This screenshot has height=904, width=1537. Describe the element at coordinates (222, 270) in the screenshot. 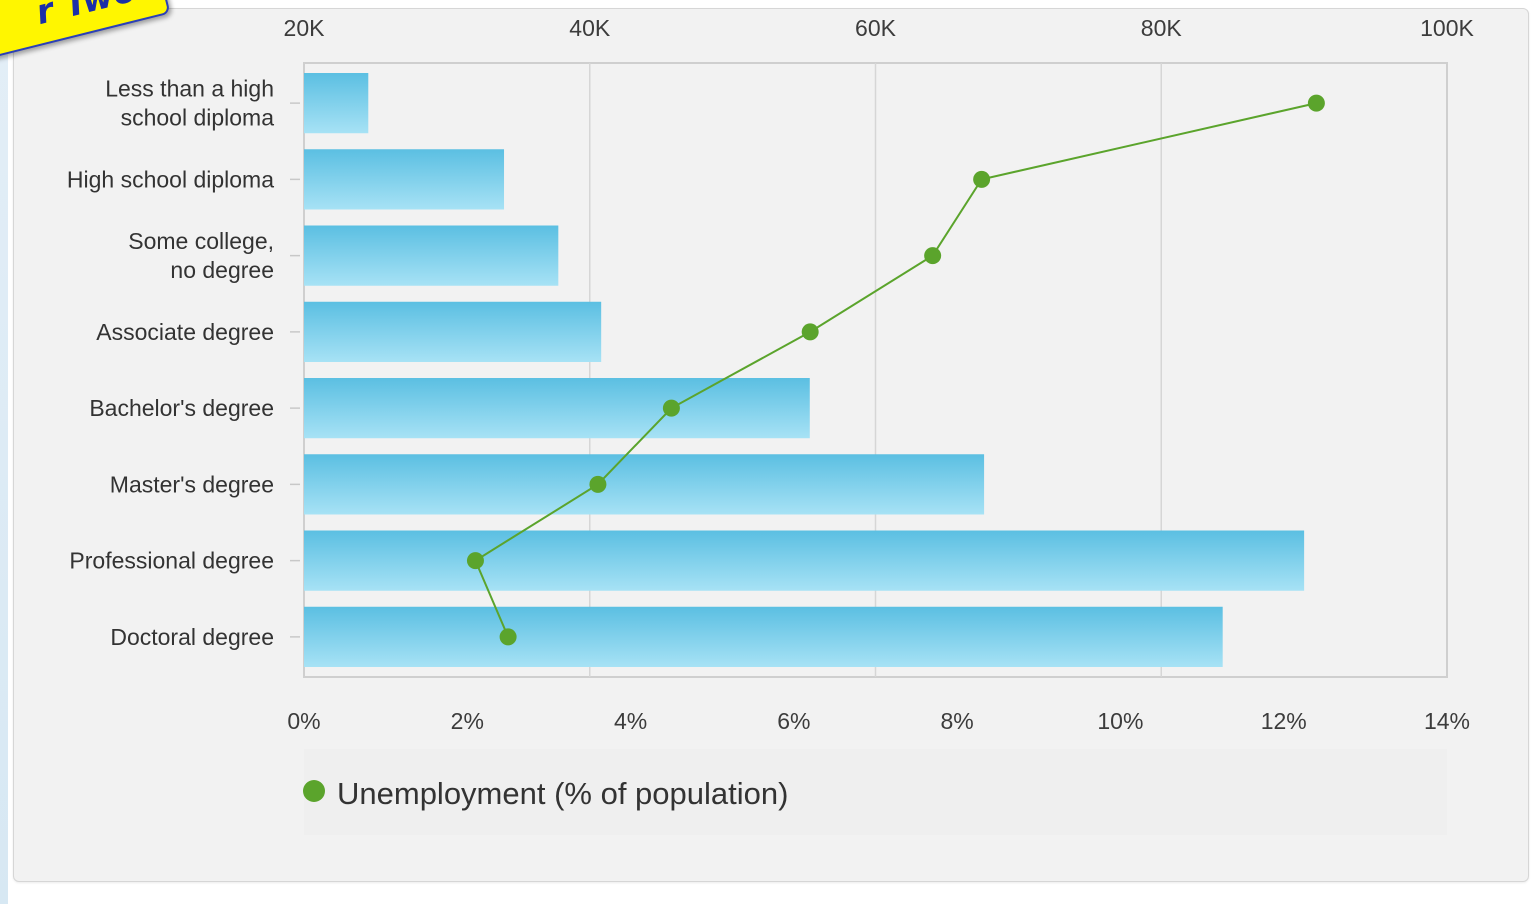

I see `category-label: no degree` at that location.